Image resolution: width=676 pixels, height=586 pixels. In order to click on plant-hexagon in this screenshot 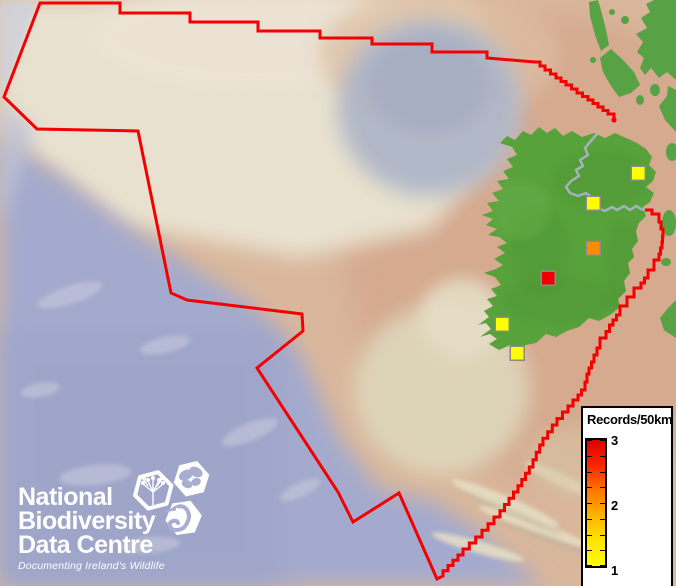, I will do `click(153, 490)`.